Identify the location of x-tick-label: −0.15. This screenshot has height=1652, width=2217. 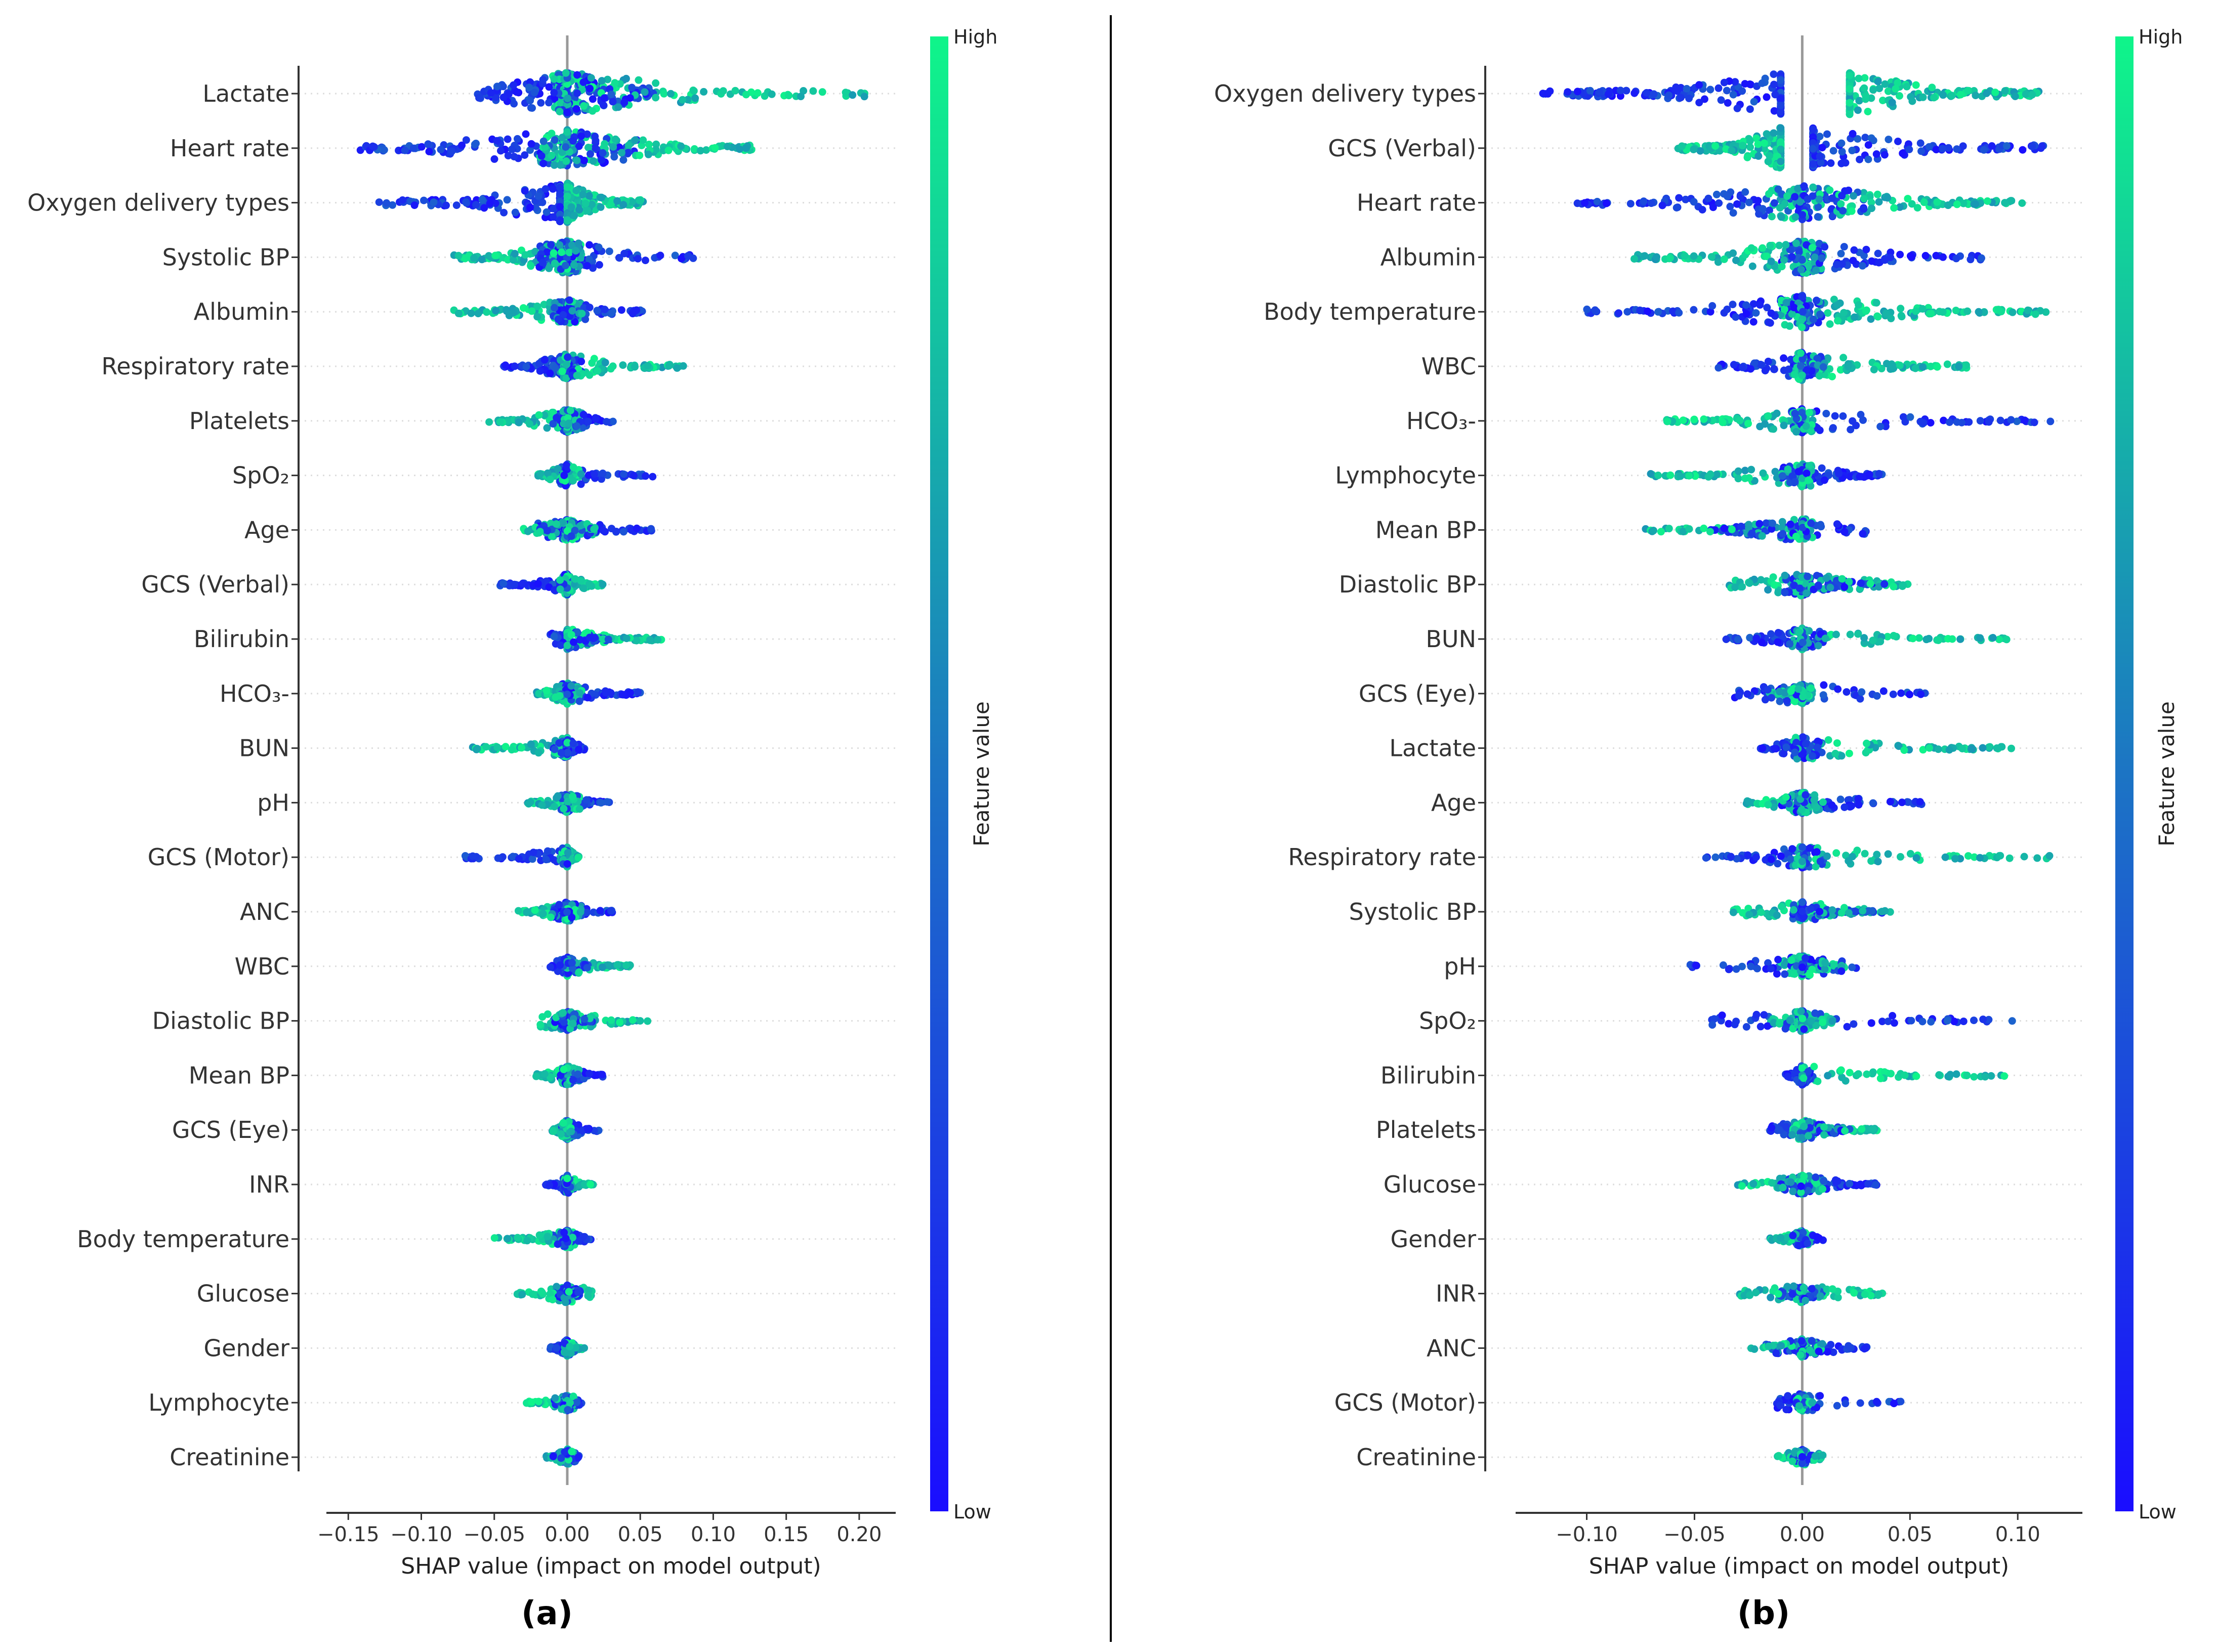
(348, 1534).